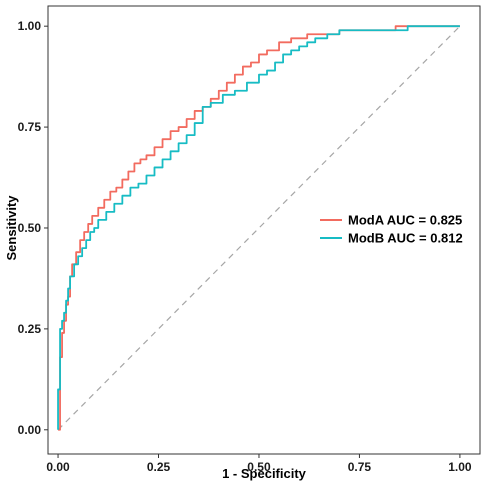 The height and width of the screenshot is (486, 486). I want to click on y-tick-label: 0.75, so click(30, 127).